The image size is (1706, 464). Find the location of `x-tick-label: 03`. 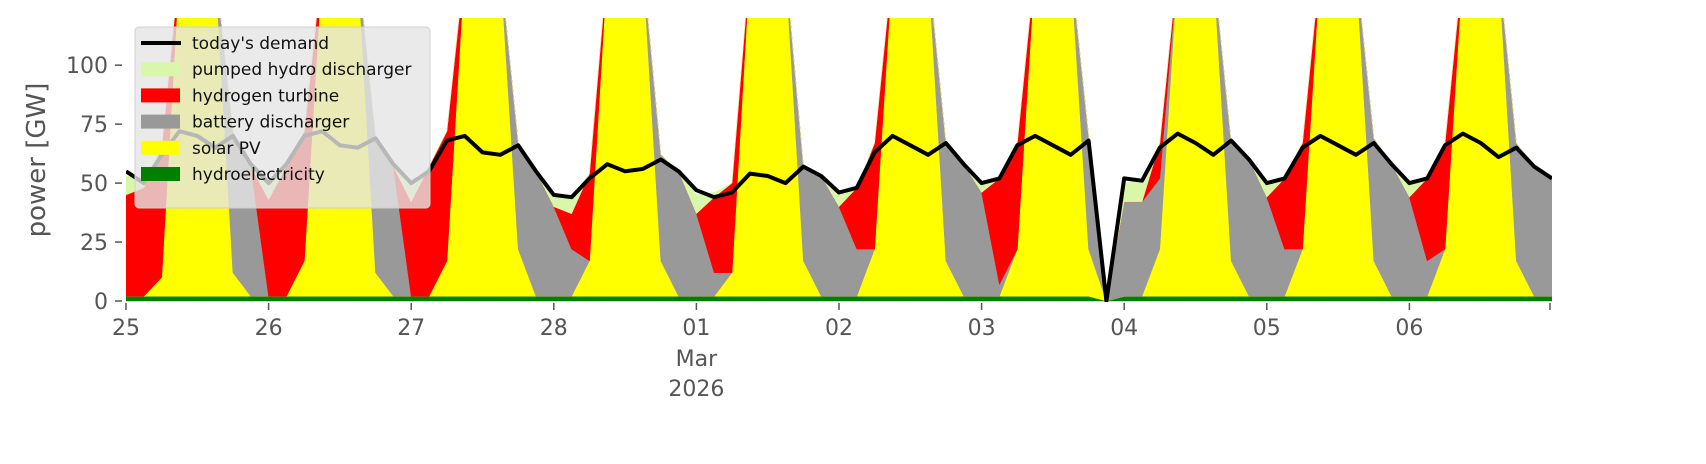

x-tick-label: 03 is located at coordinates (982, 328).